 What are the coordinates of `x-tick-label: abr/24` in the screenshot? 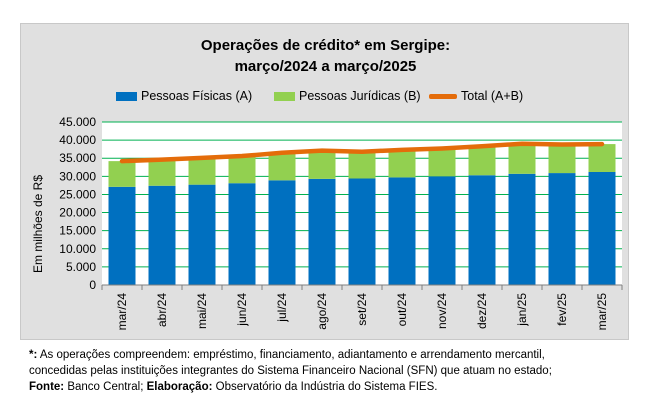 It's located at (162, 310).